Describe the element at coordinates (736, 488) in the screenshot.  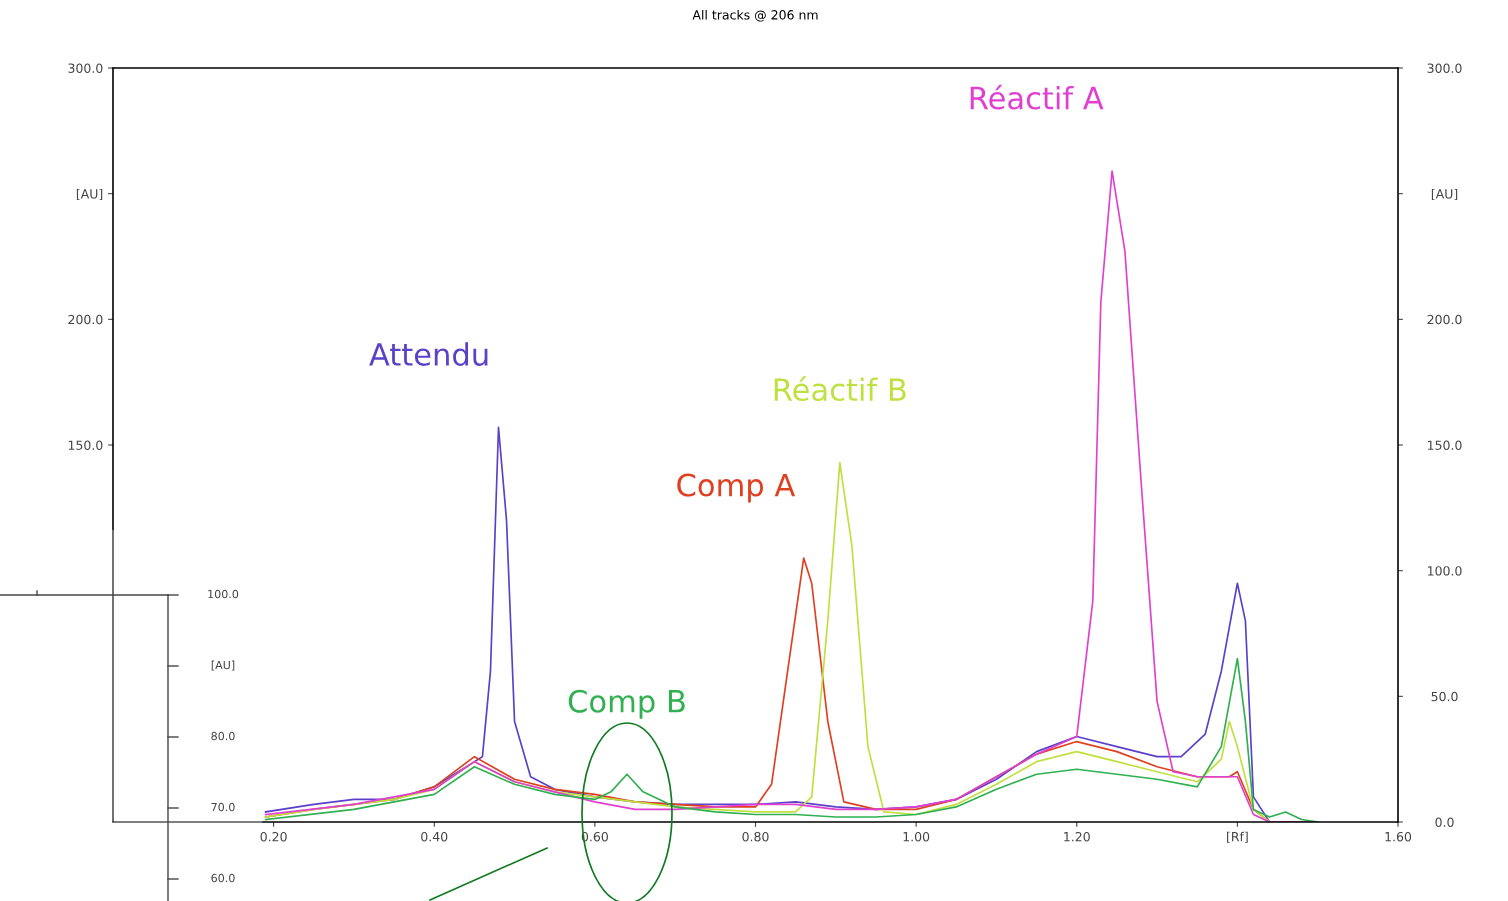
I see `series-label: Comp A` at that location.